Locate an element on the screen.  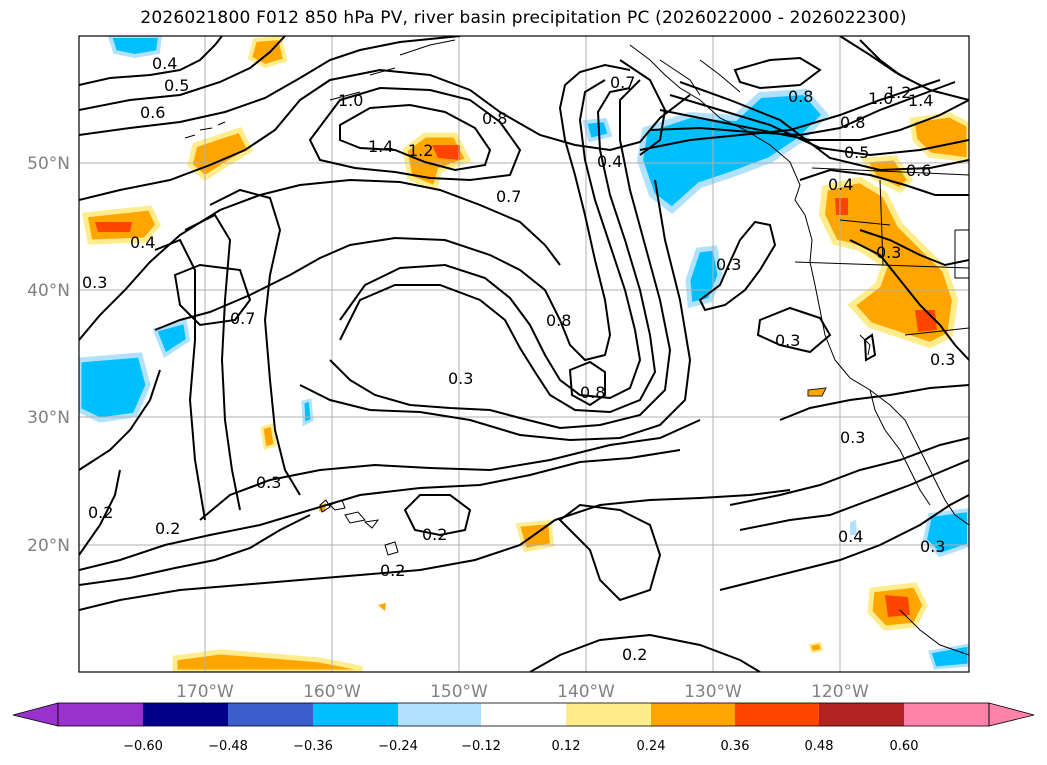
lon-label: 120°W is located at coordinates (840, 692).